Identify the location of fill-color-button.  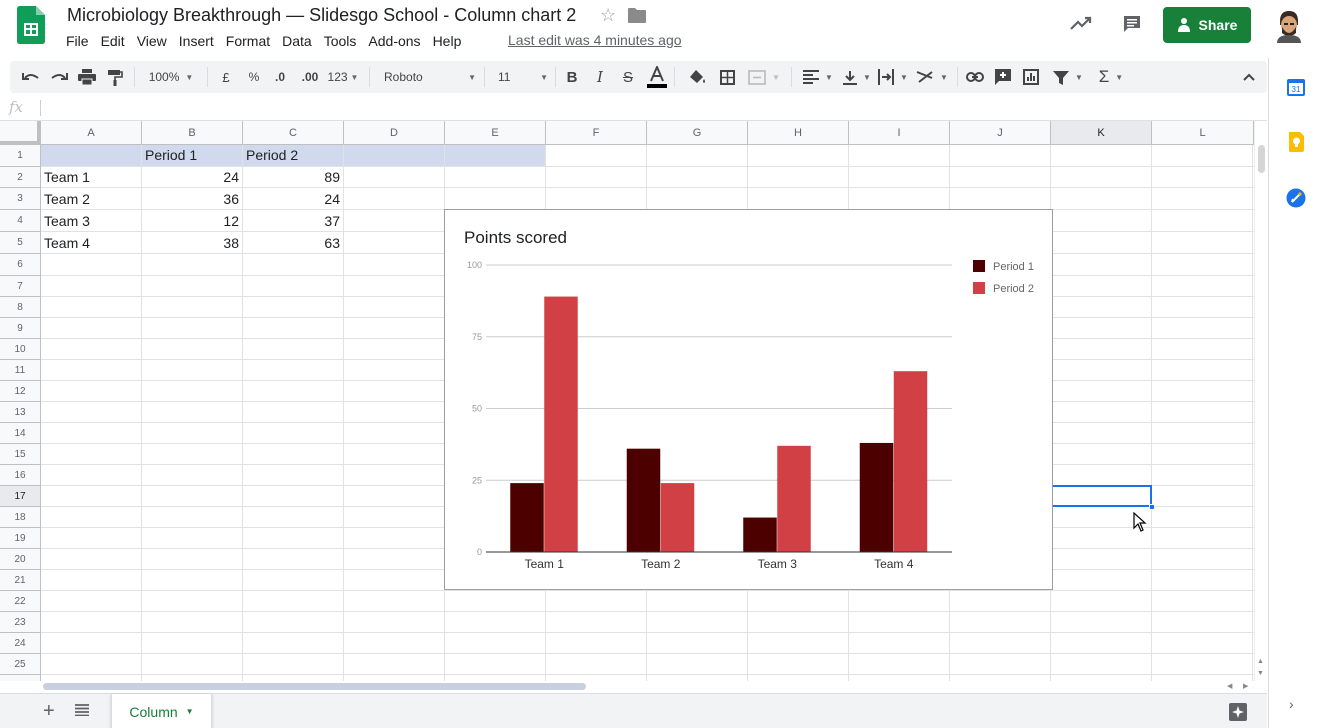
(697, 77).